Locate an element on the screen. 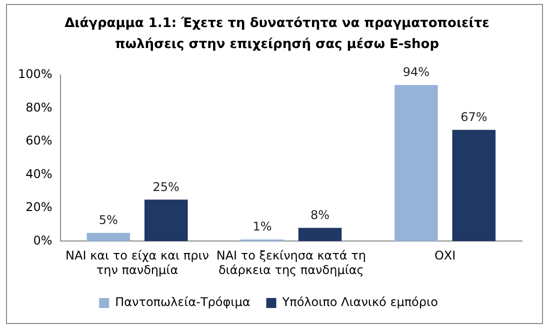 This screenshot has width=551, height=331. data-label: 25% is located at coordinates (166, 187).